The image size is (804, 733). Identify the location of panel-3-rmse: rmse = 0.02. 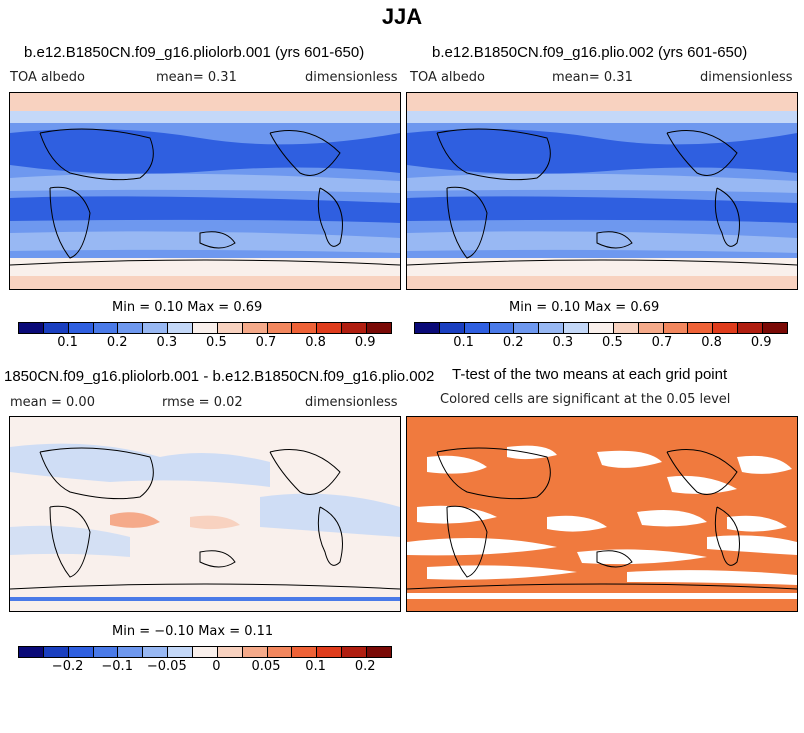
(202, 402).